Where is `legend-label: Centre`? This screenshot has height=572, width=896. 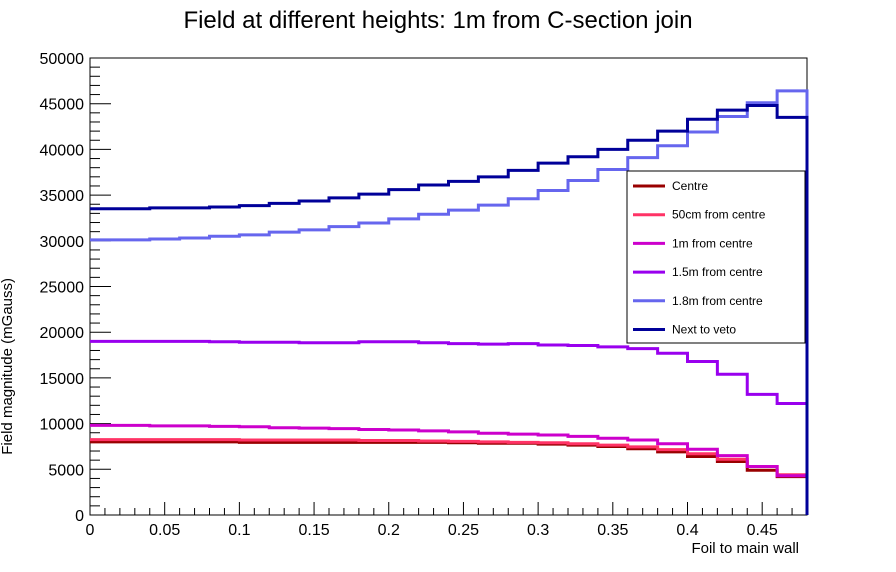 legend-label: Centre is located at coordinates (690, 186).